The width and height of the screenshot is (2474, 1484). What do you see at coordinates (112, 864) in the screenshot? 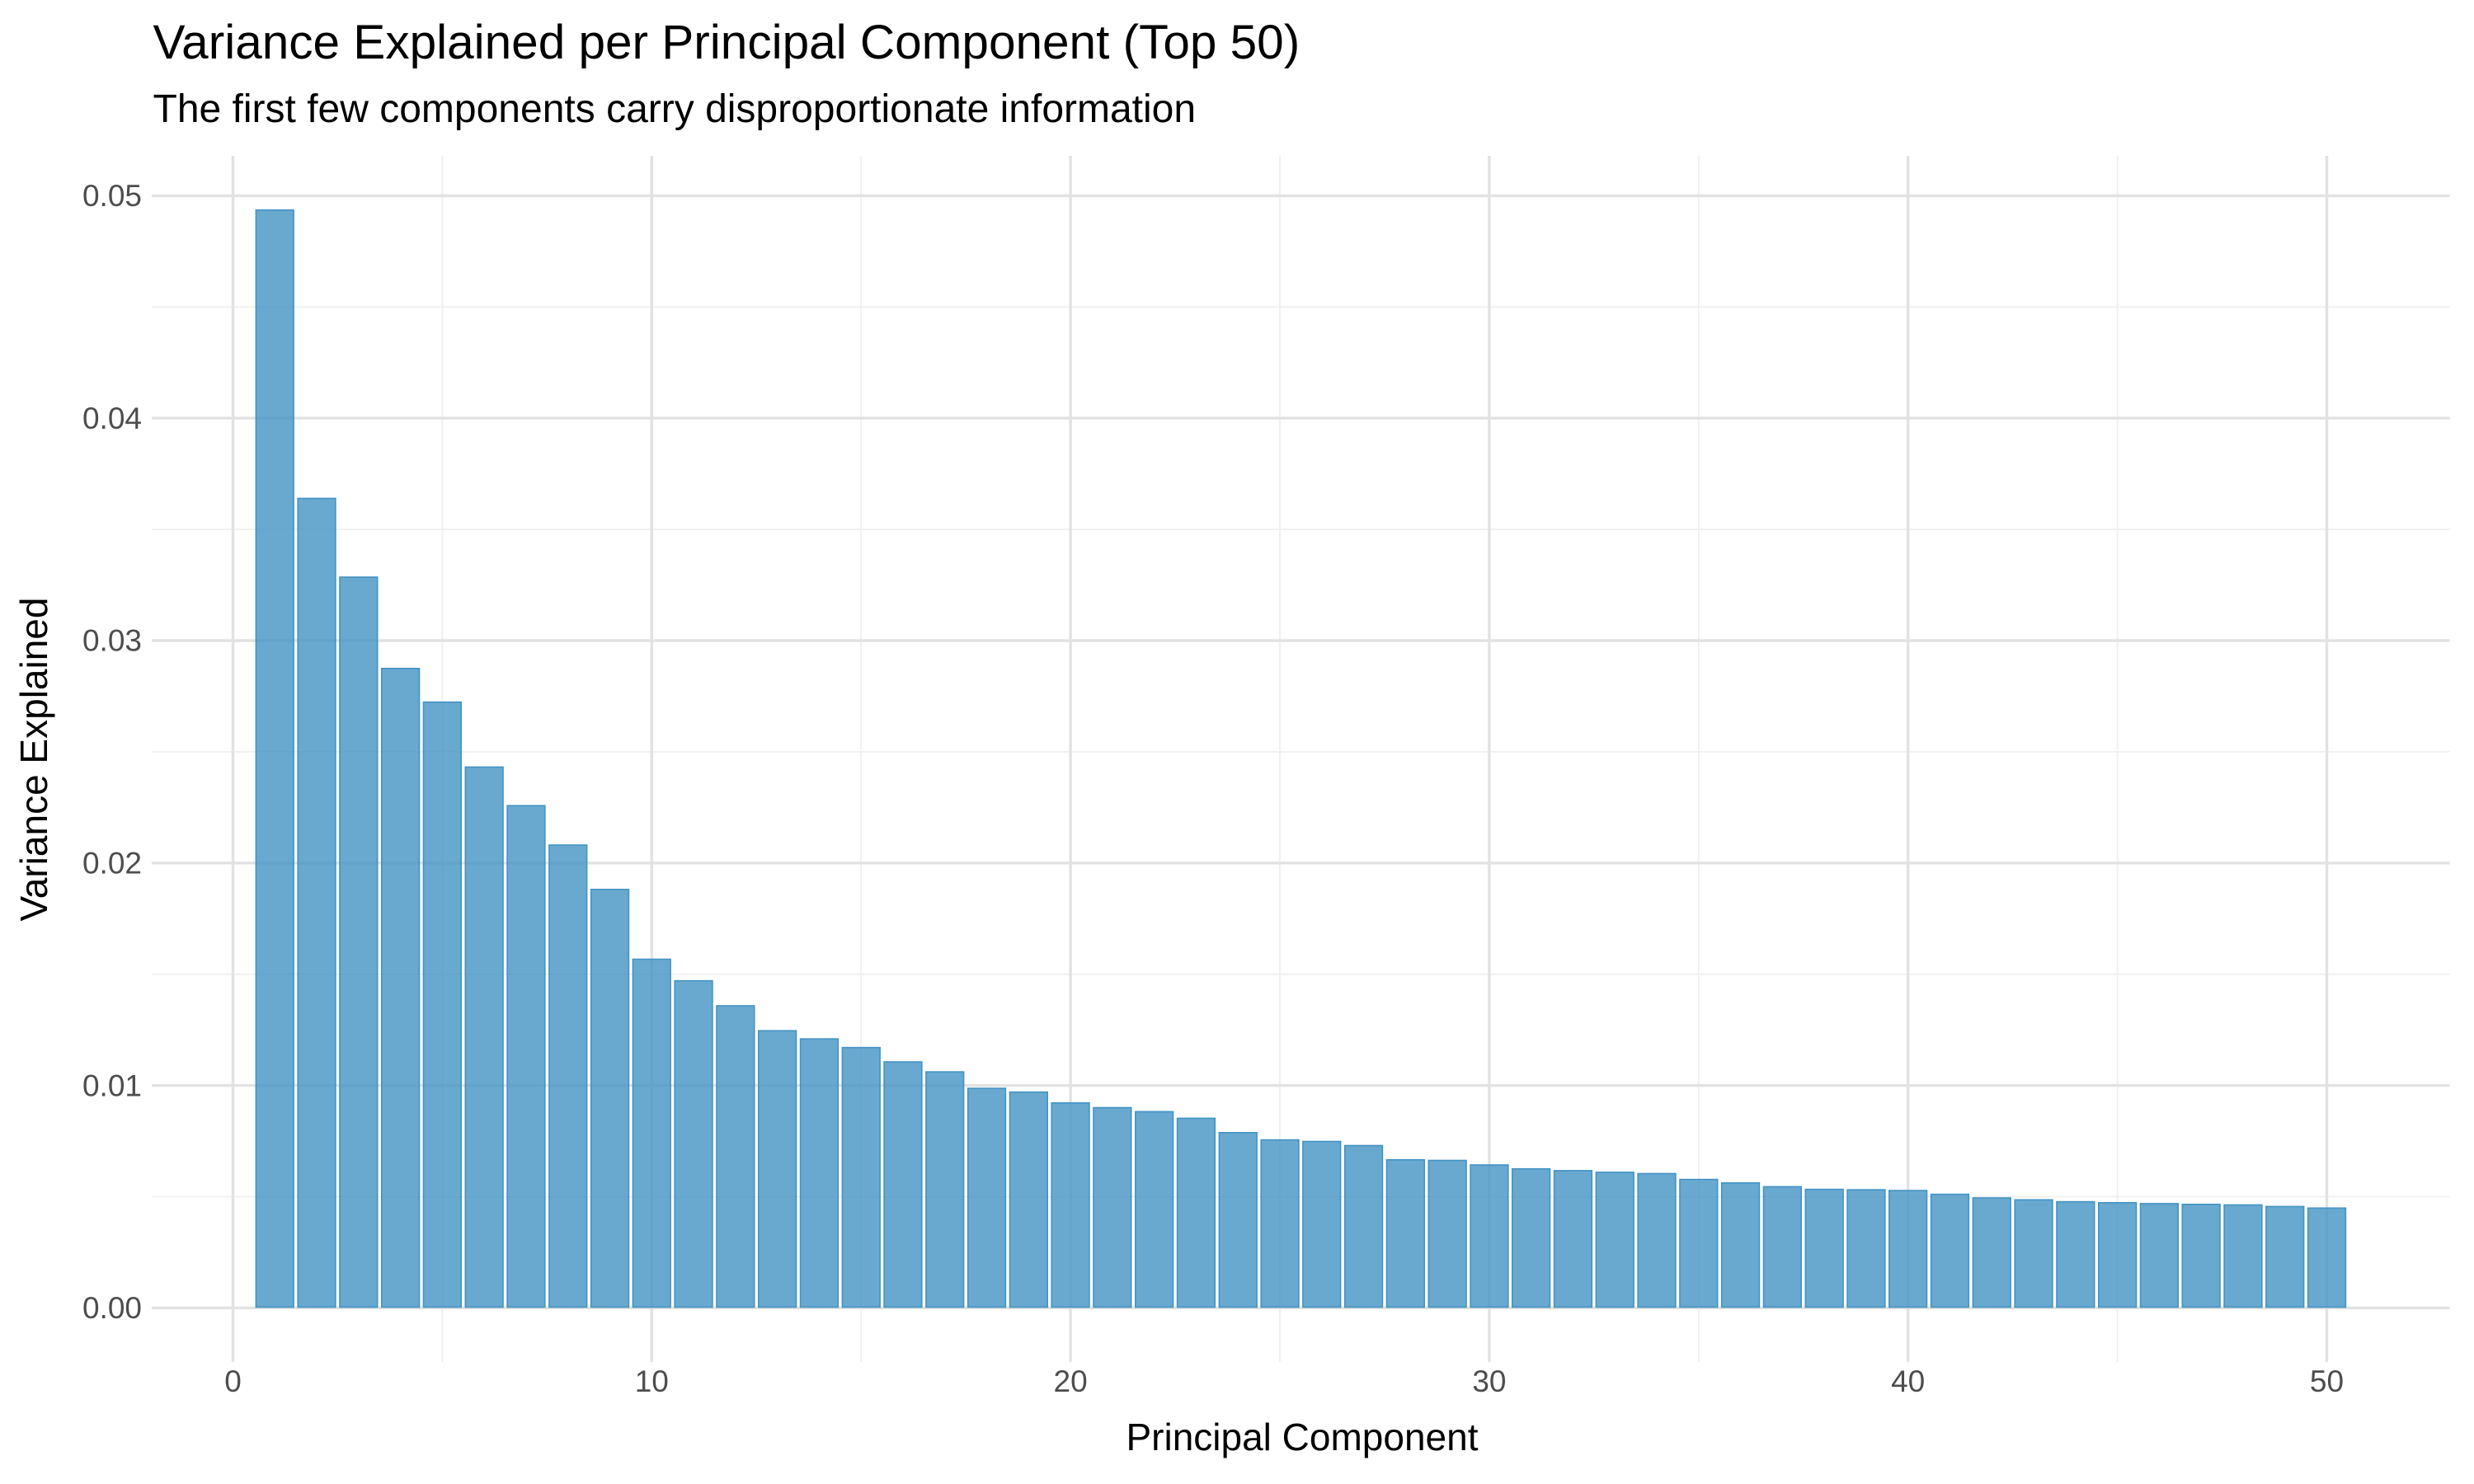
I see `svg-text: 0.02` at bounding box center [112, 864].